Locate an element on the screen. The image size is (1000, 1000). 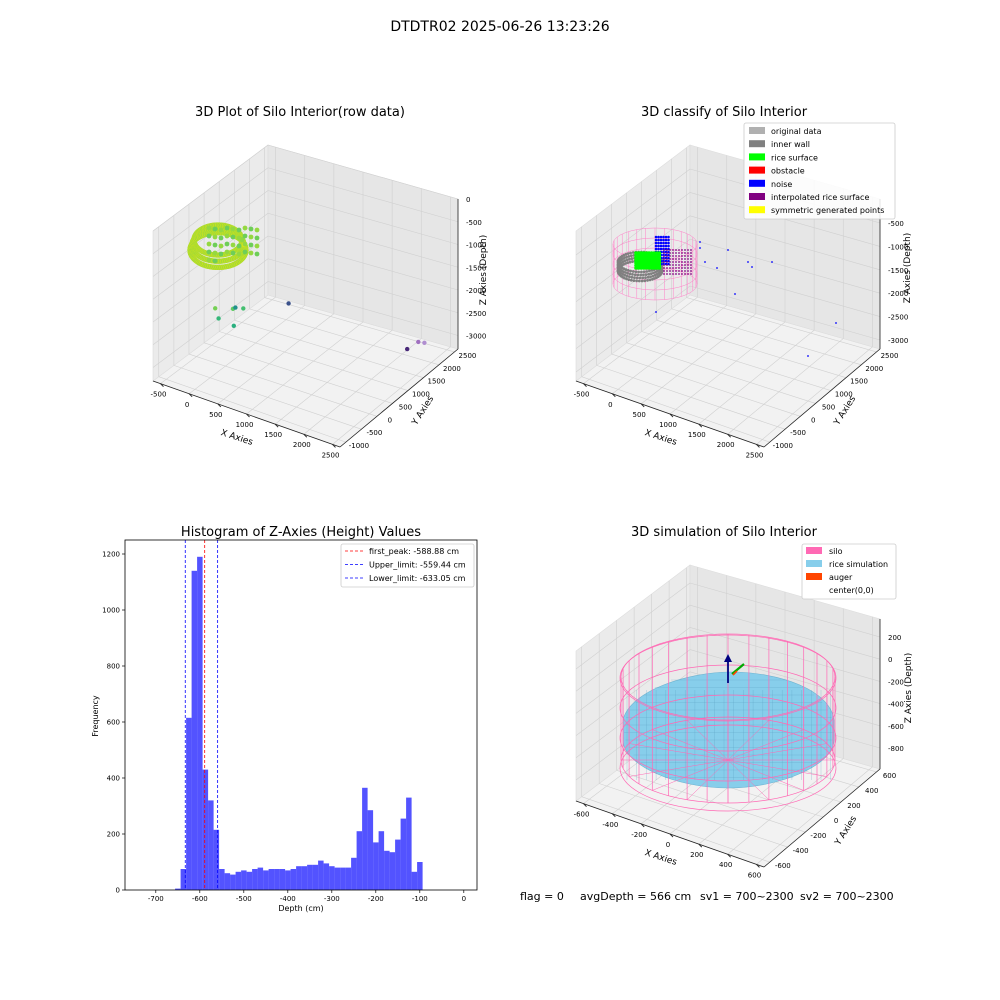
panel2-ytick-label: 2000 is located at coordinates (874, 369).